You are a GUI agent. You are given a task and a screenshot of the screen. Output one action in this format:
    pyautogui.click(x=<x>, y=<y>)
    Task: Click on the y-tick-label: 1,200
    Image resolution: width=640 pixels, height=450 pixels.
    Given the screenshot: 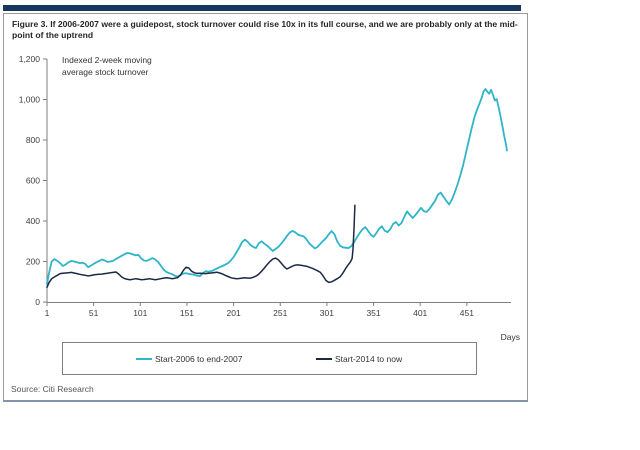 What is the action you would take?
    pyautogui.click(x=30, y=59)
    